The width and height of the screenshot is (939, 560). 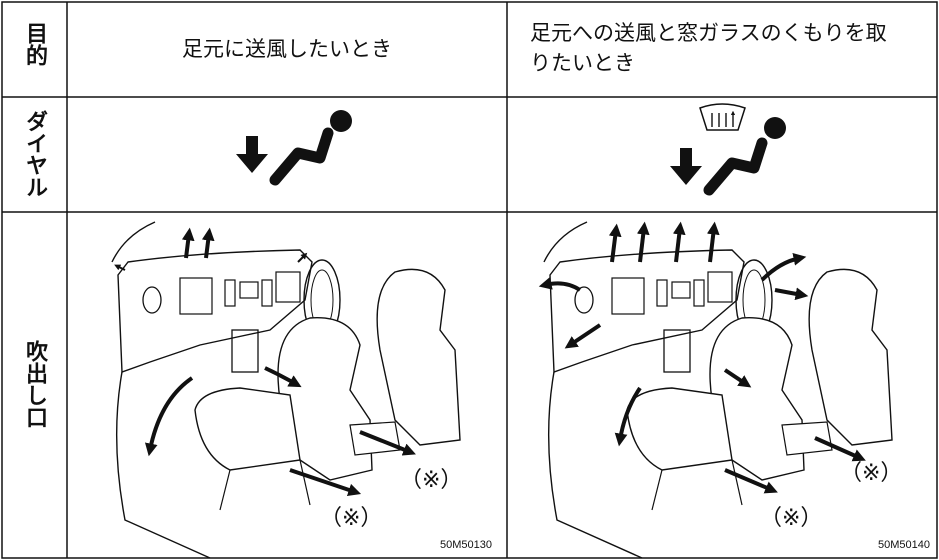 I want to click on row-header: 吹出し口, so click(x=34, y=384).